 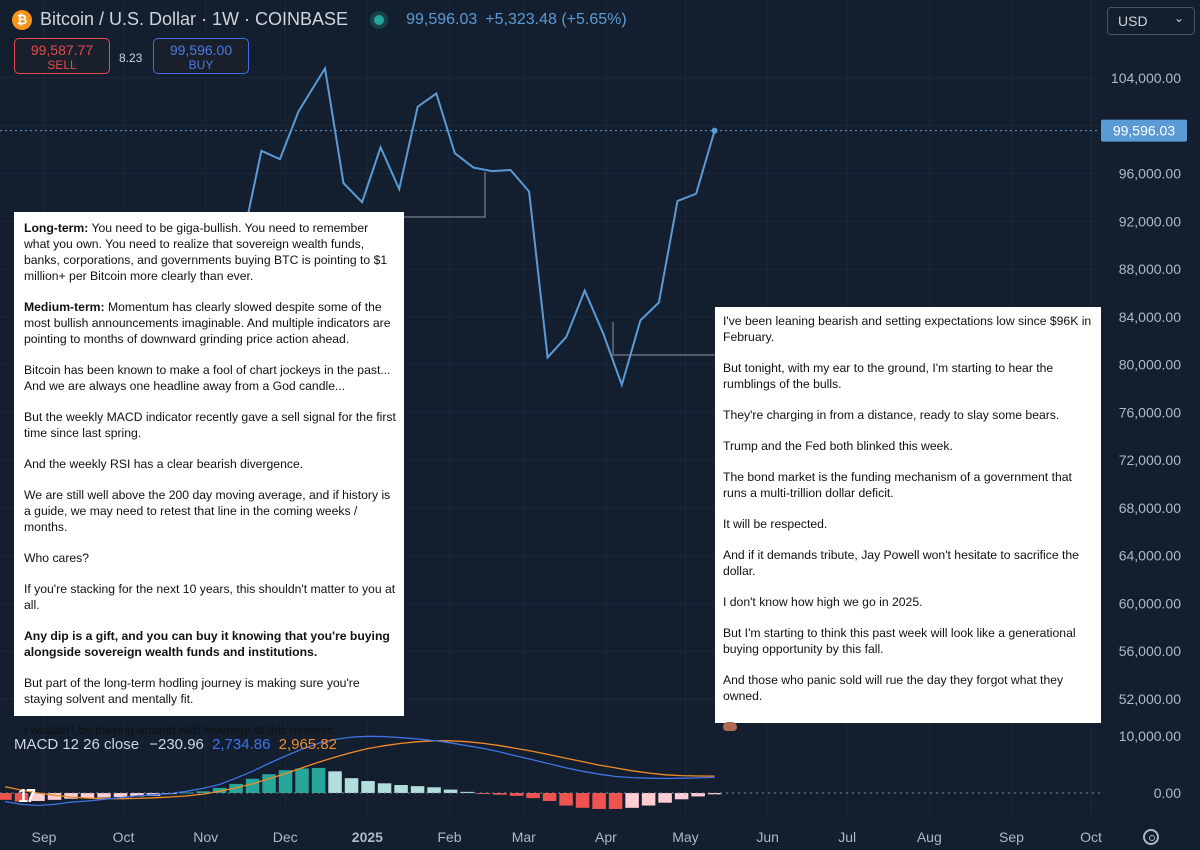 What do you see at coordinates (1167, 793) in the screenshot?
I see `macd-tick-label: 0.00` at bounding box center [1167, 793].